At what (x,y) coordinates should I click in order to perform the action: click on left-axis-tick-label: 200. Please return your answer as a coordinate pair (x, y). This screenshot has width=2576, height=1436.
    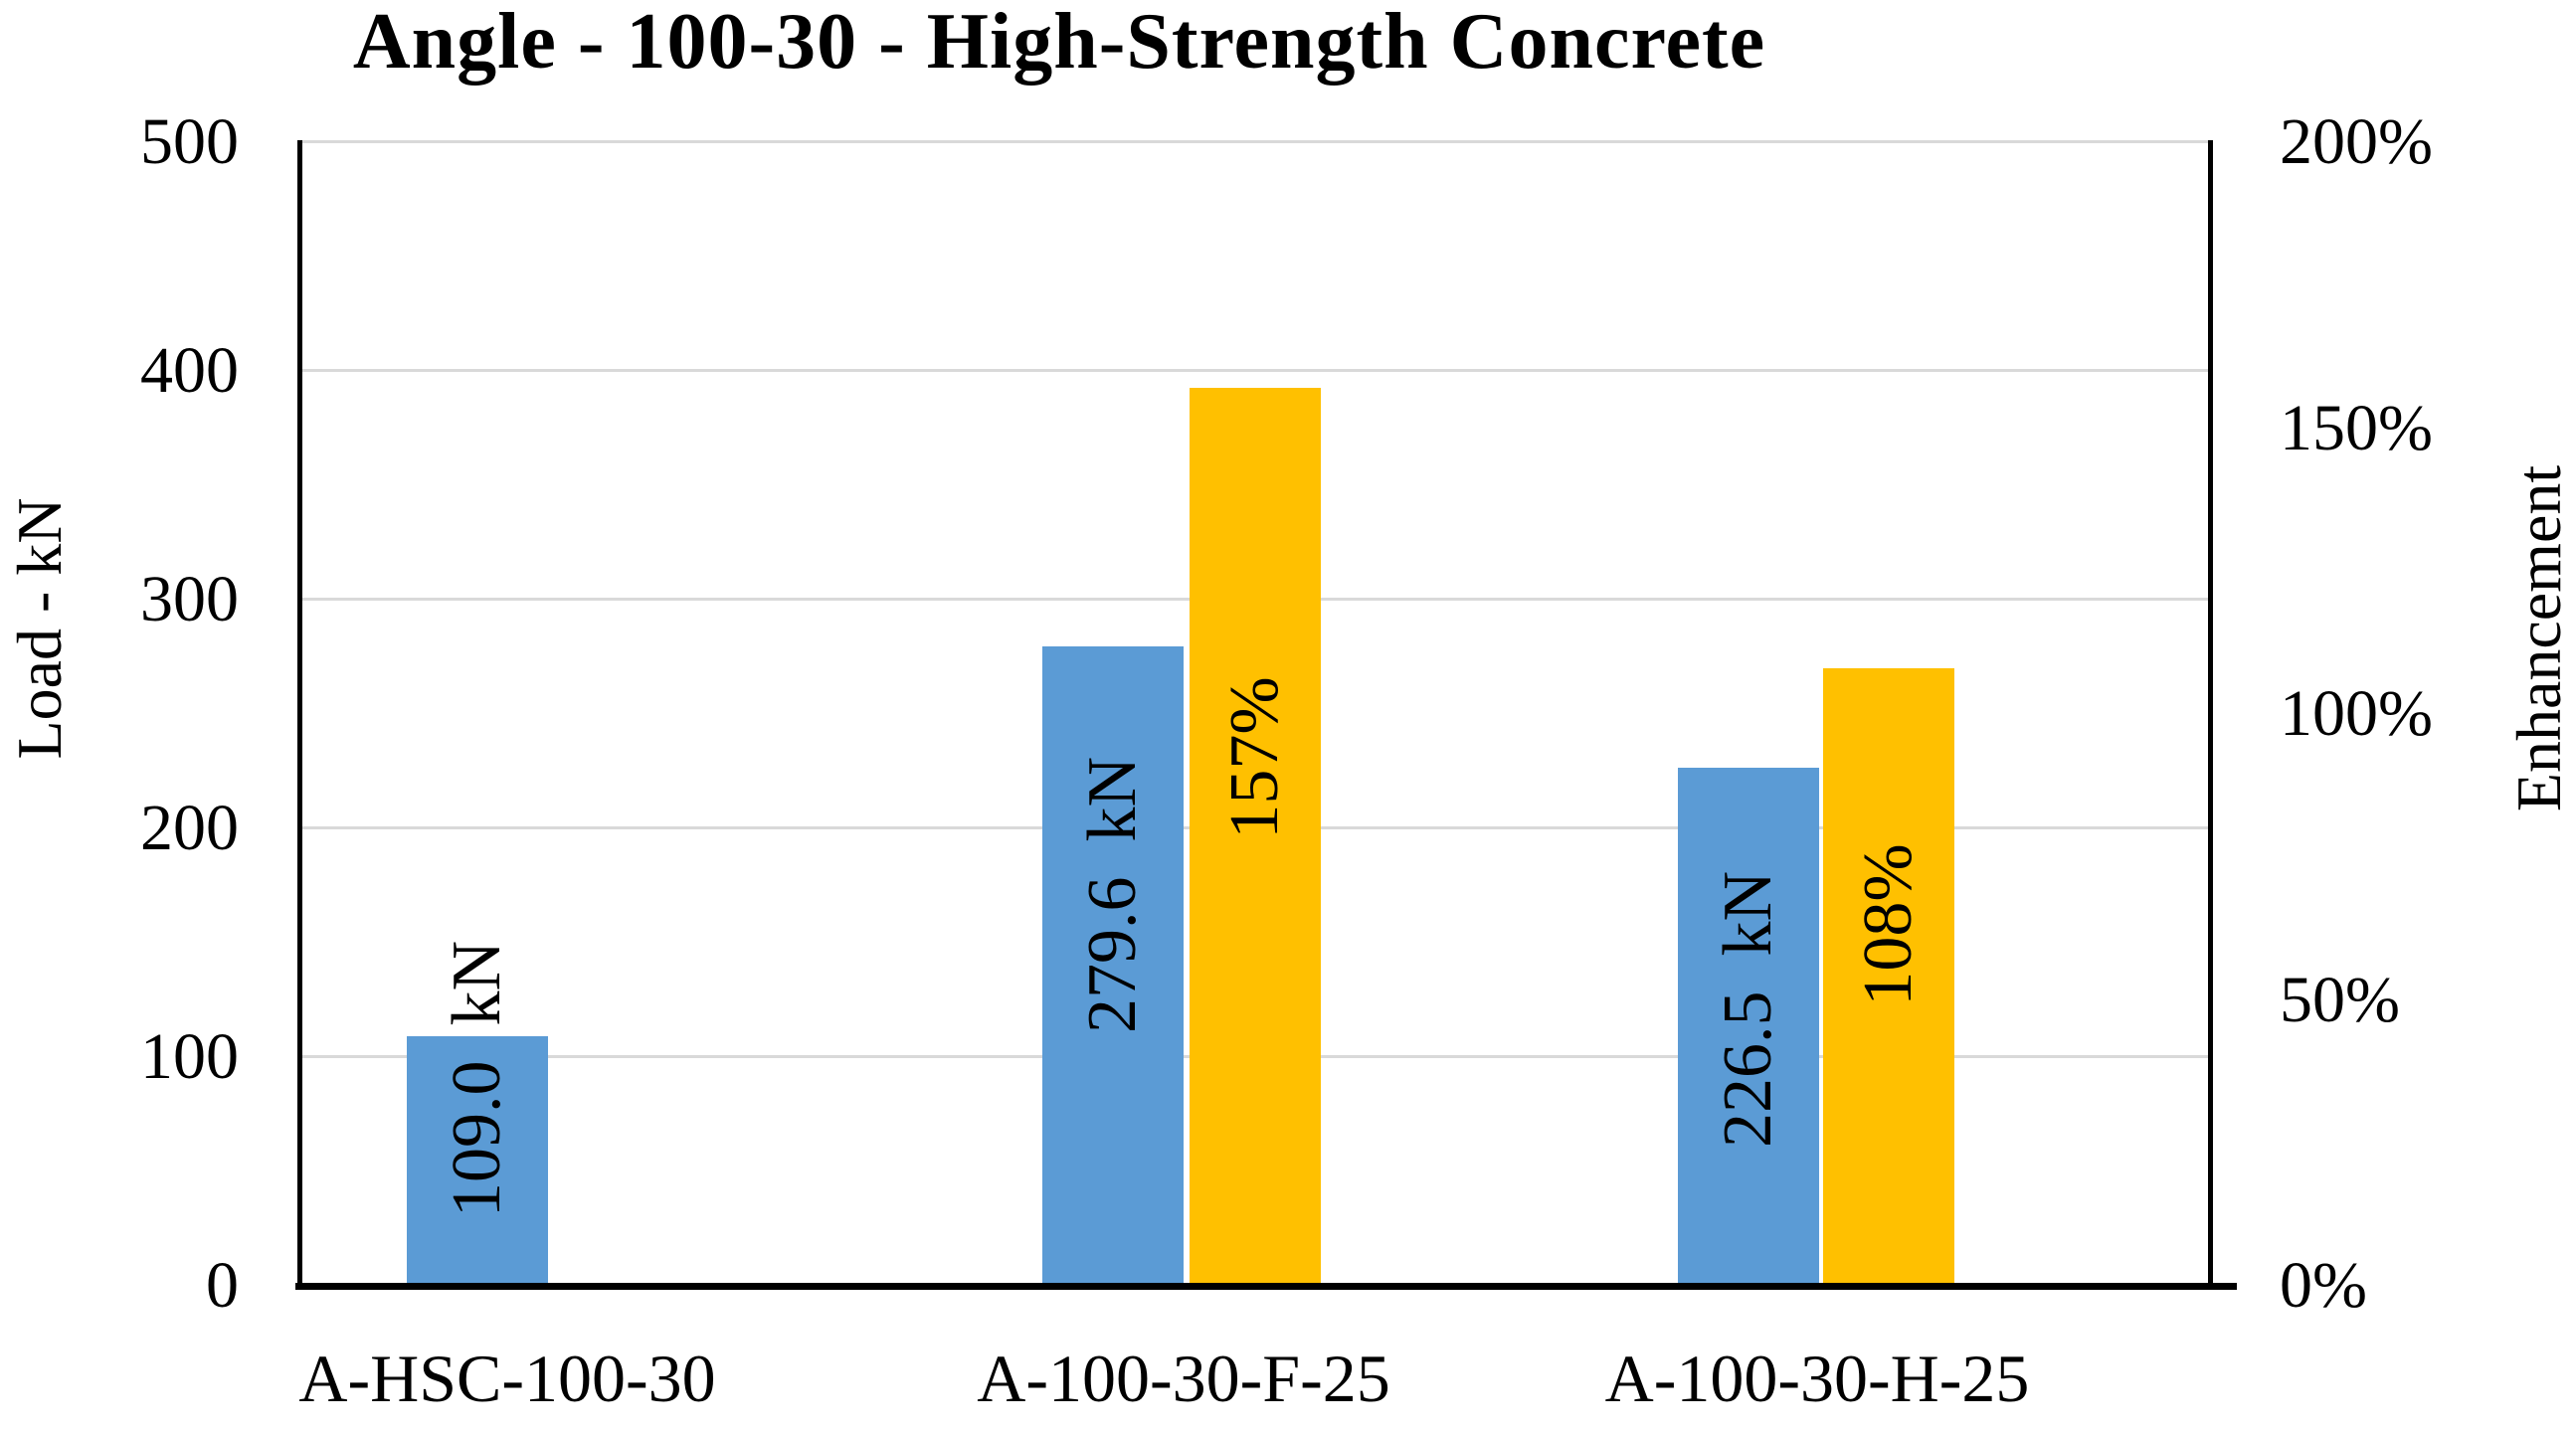
    Looking at the image, I should click on (189, 828).